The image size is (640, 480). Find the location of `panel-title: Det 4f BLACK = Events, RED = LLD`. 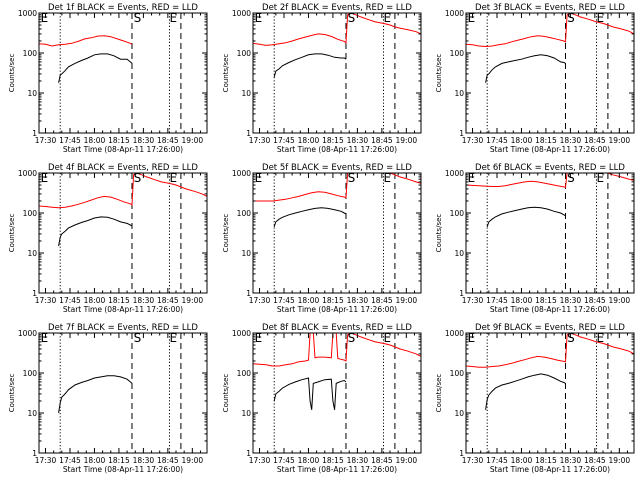

panel-title: Det 4f BLACK = Events, RED = LLD is located at coordinates (123, 168).